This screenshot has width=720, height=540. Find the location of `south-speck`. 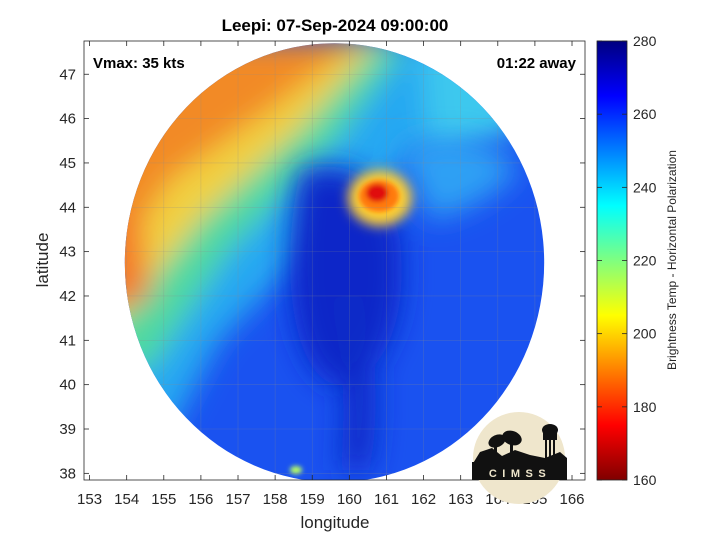

south-speck is located at coordinates (296, 470).